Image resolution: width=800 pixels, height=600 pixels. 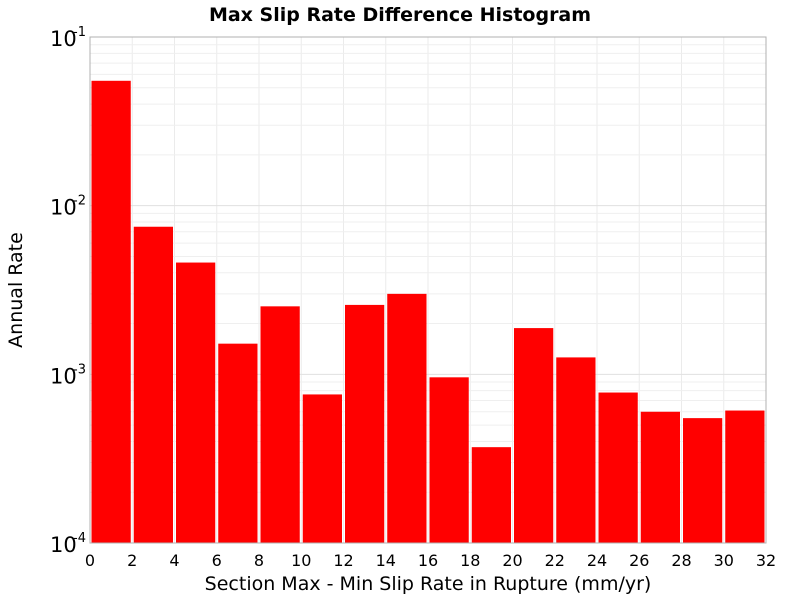 I want to click on x-tick-label: 22, so click(x=555, y=560).